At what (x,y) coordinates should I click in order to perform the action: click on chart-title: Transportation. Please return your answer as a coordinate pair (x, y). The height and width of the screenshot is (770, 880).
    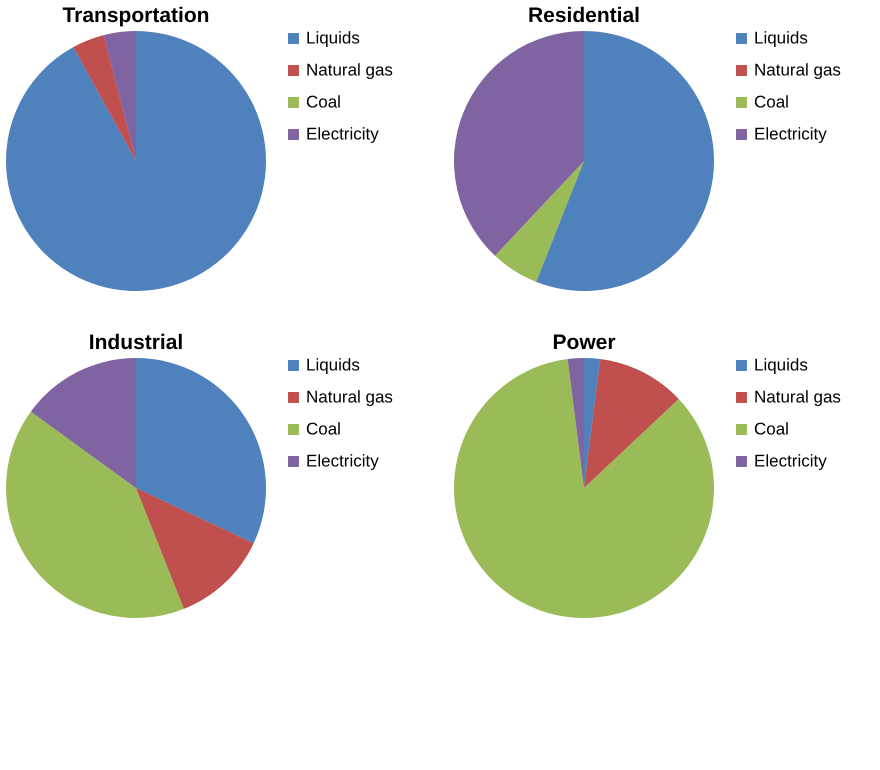
    Looking at the image, I should click on (136, 15).